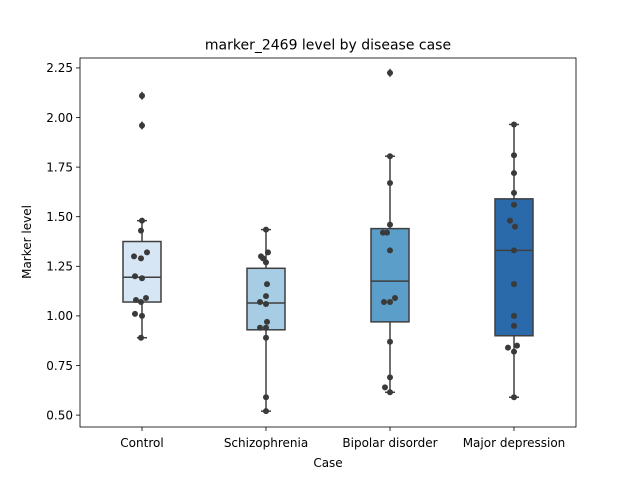  What do you see at coordinates (59, 68) in the screenshot?
I see `y-tick-label: 2.25` at bounding box center [59, 68].